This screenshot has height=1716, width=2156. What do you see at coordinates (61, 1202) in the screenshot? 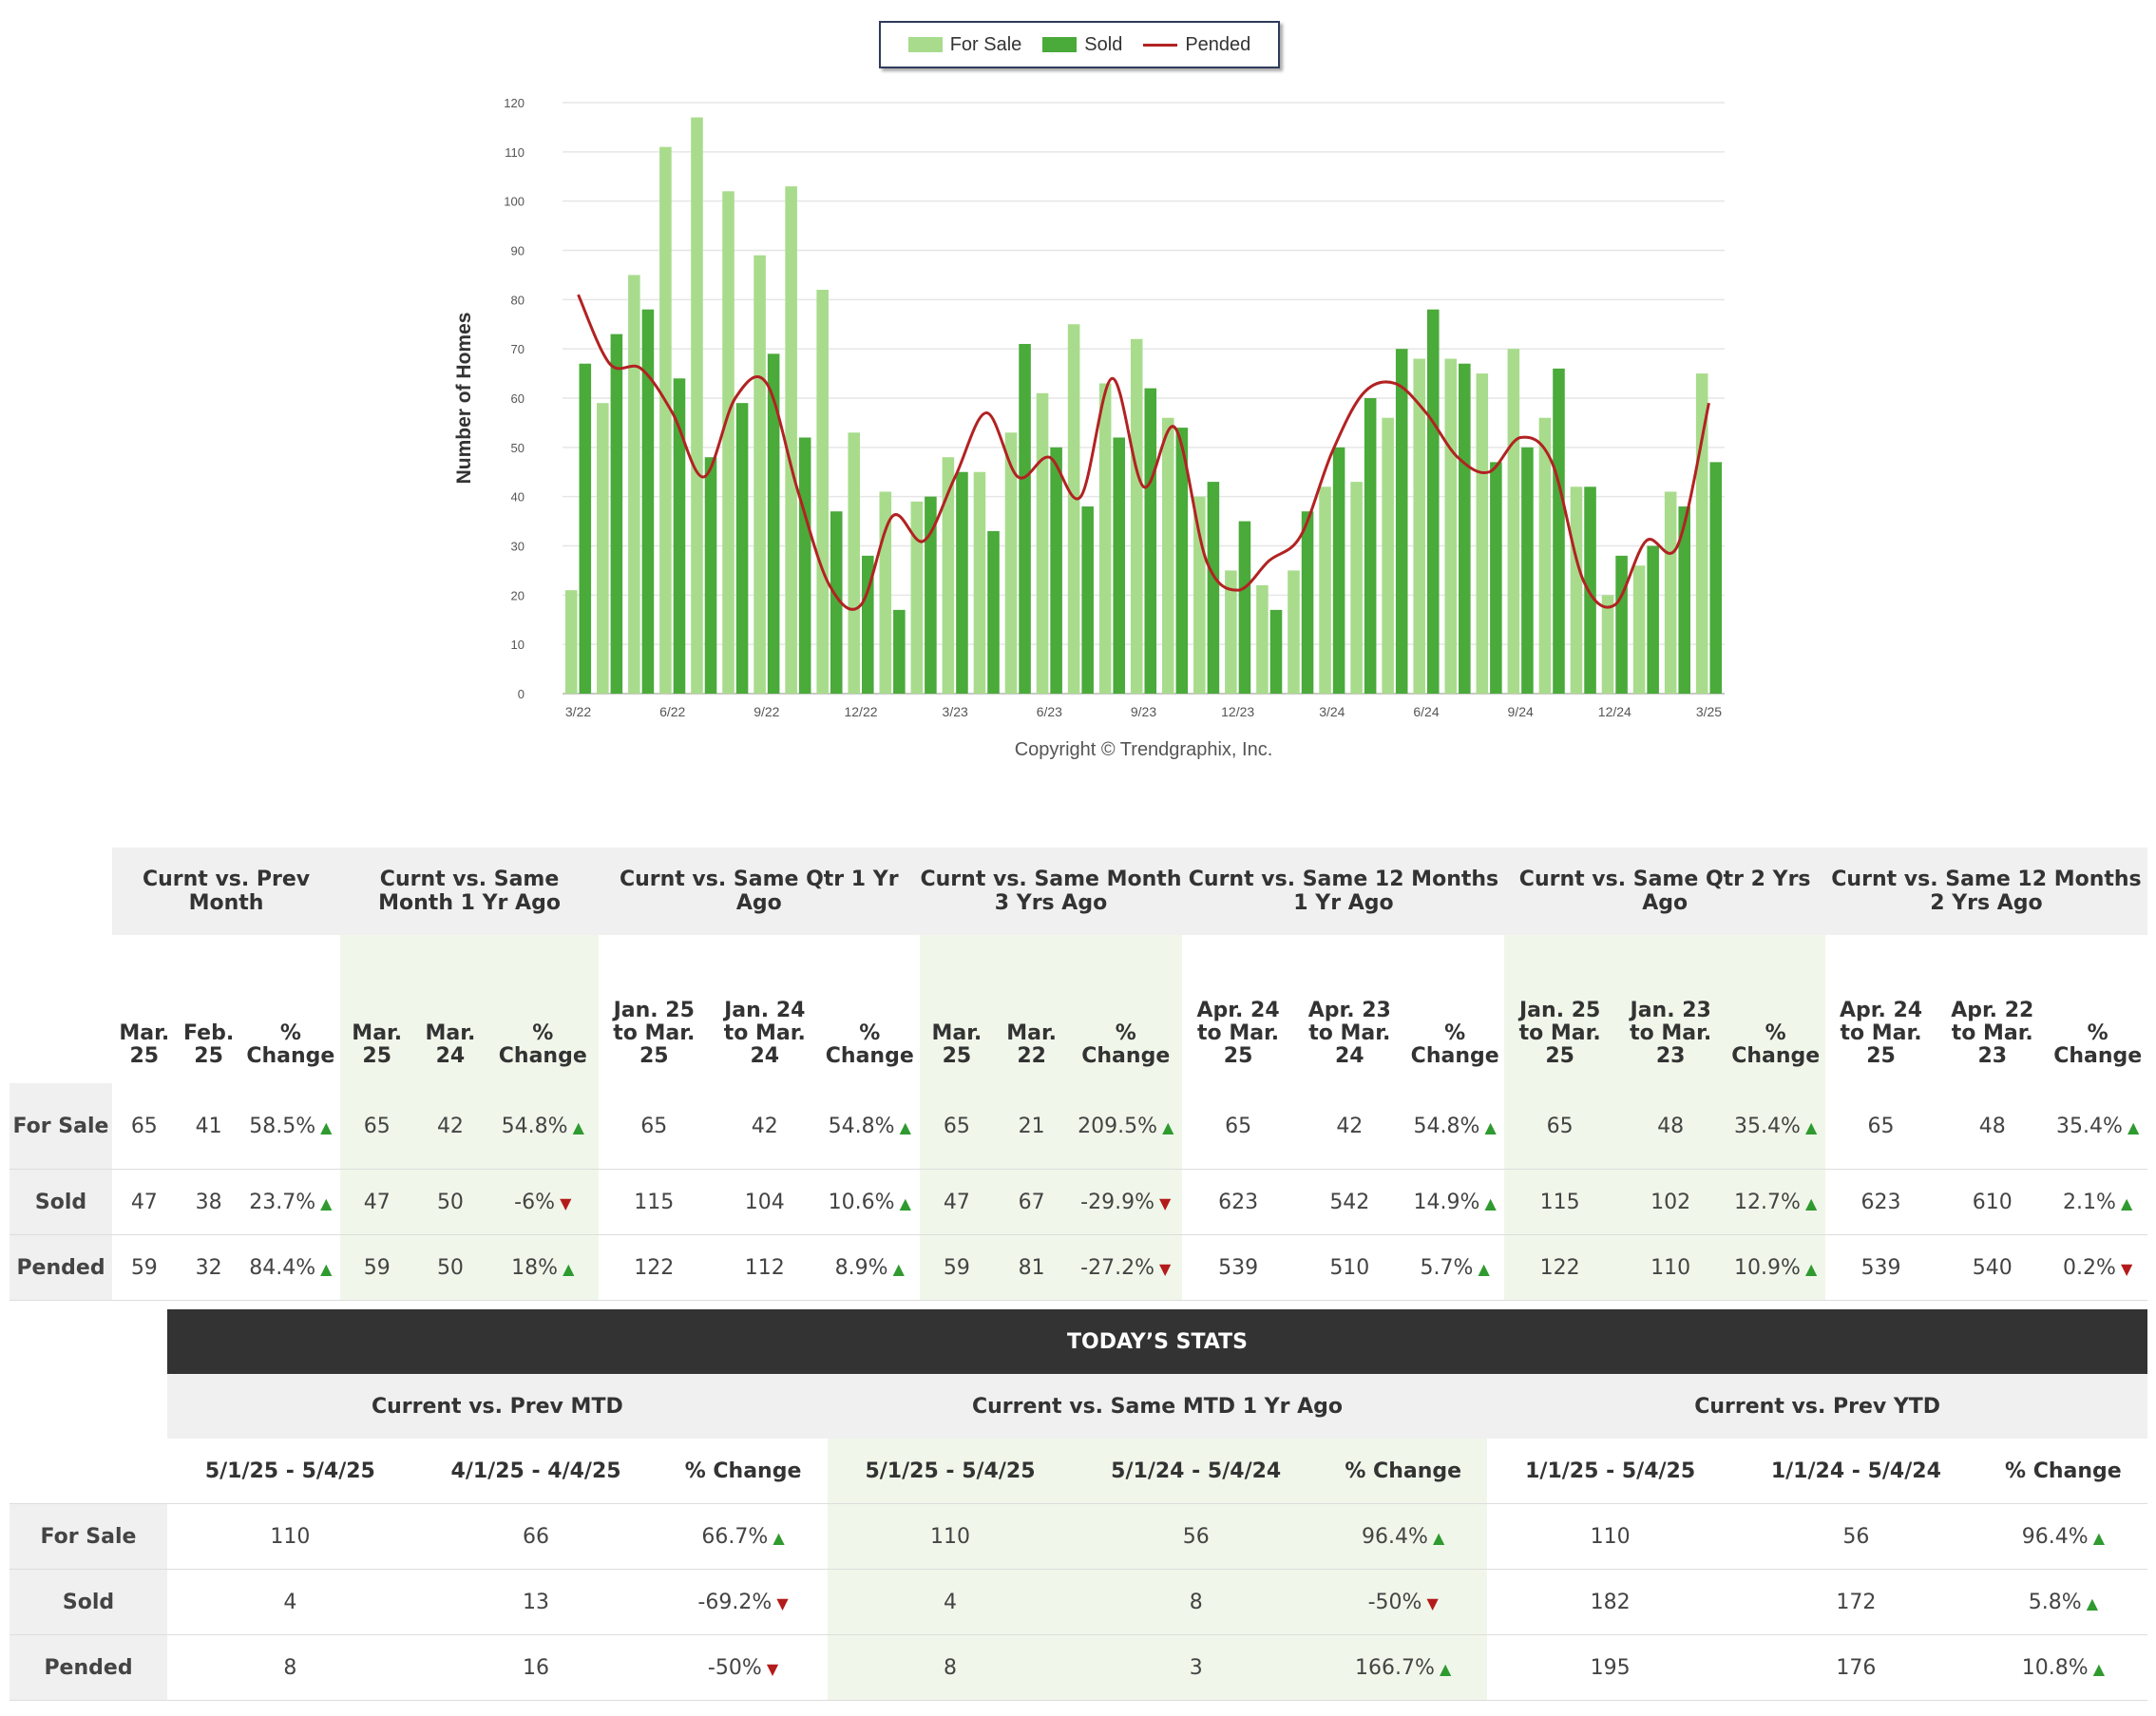
I see `row-label: Sold` at bounding box center [61, 1202].